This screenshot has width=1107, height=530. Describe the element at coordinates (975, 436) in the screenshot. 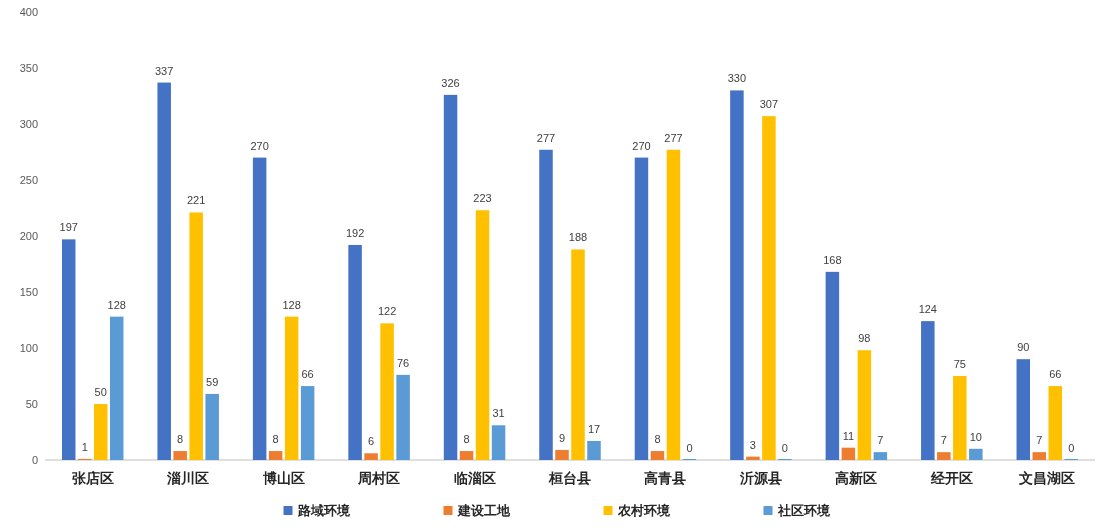

I see `data-label: 10` at that location.